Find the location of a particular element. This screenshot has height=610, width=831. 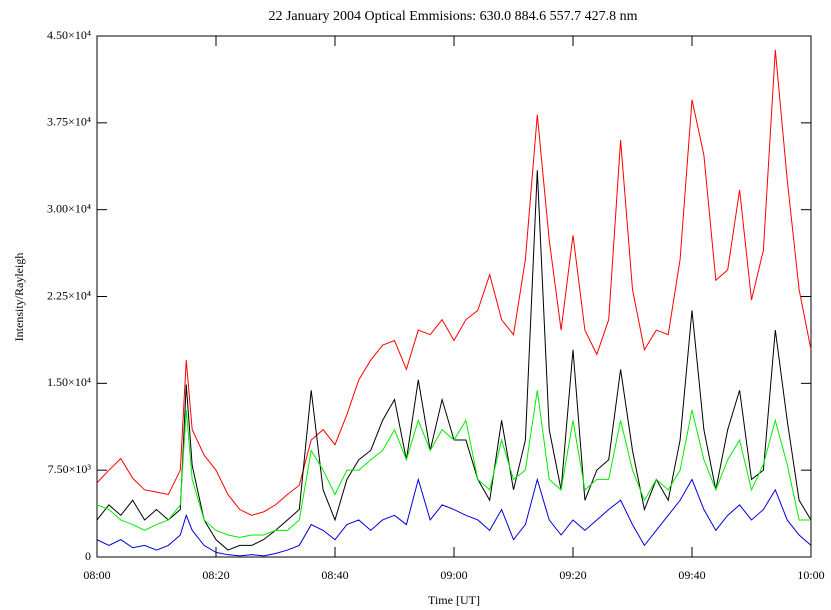

y-tick-label: 1.50×10⁴ is located at coordinates (69, 382).